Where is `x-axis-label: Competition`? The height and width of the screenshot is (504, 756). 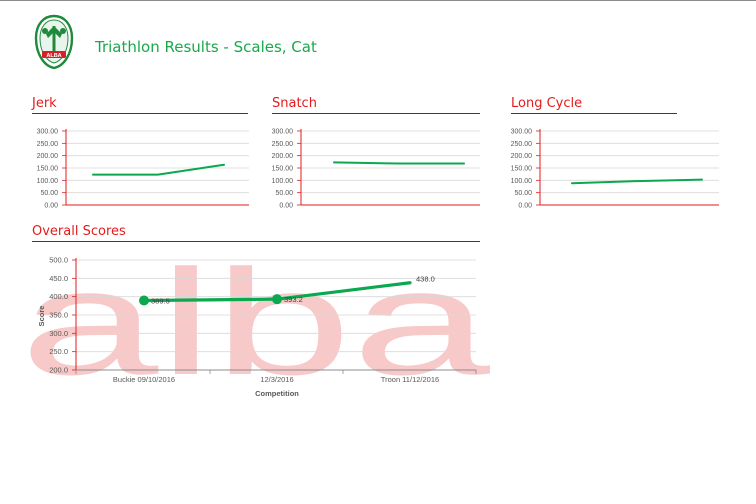 x-axis-label: Competition is located at coordinates (277, 393).